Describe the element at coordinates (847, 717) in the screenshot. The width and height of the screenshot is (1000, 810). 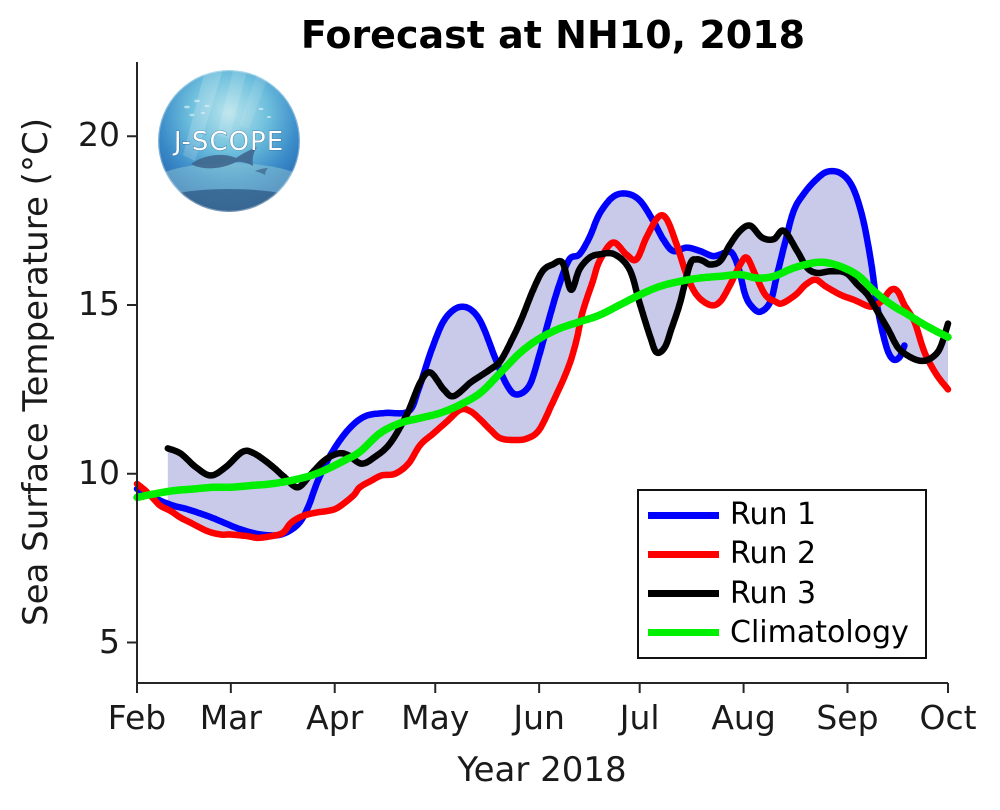
I see `x-tick-label-sep: Sep` at that location.